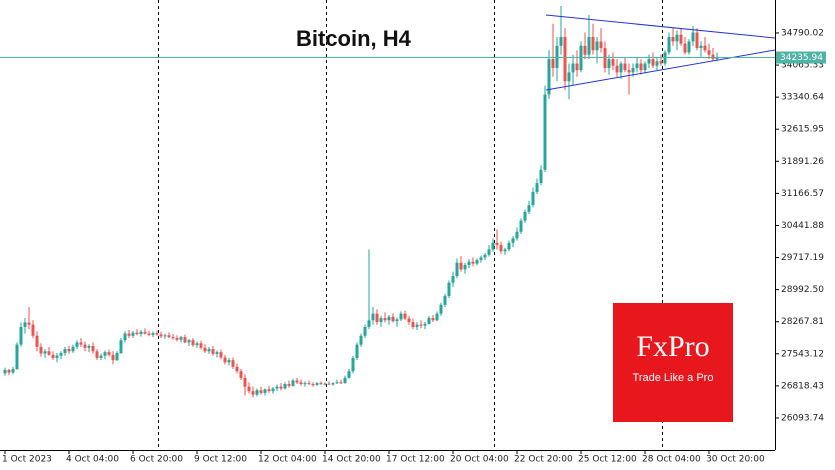 The width and height of the screenshot is (835, 470). What do you see at coordinates (660, 26) in the screenshot?
I see `trend-line` at bounding box center [660, 26].